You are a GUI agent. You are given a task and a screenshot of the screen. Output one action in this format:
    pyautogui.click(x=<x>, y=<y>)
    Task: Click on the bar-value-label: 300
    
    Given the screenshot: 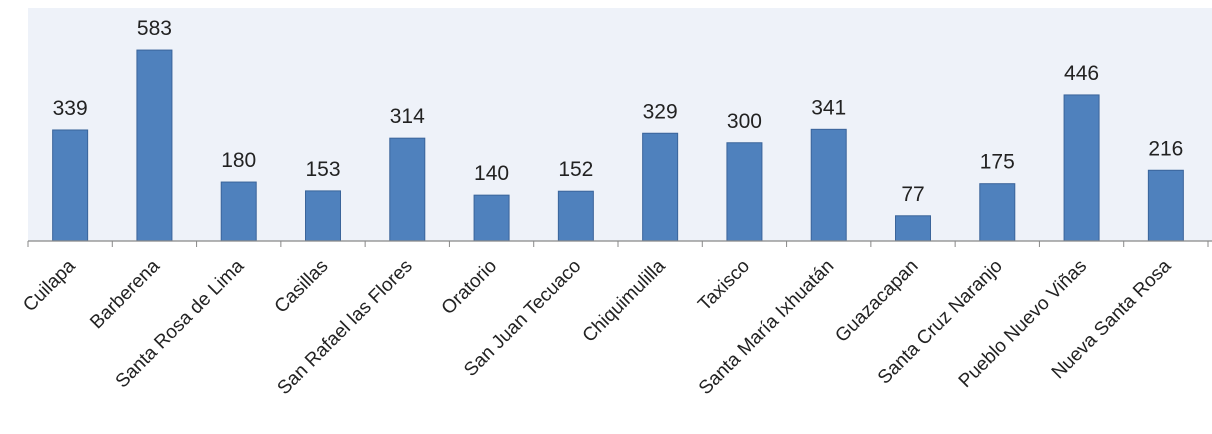 What is the action you would take?
    pyautogui.click(x=744, y=121)
    